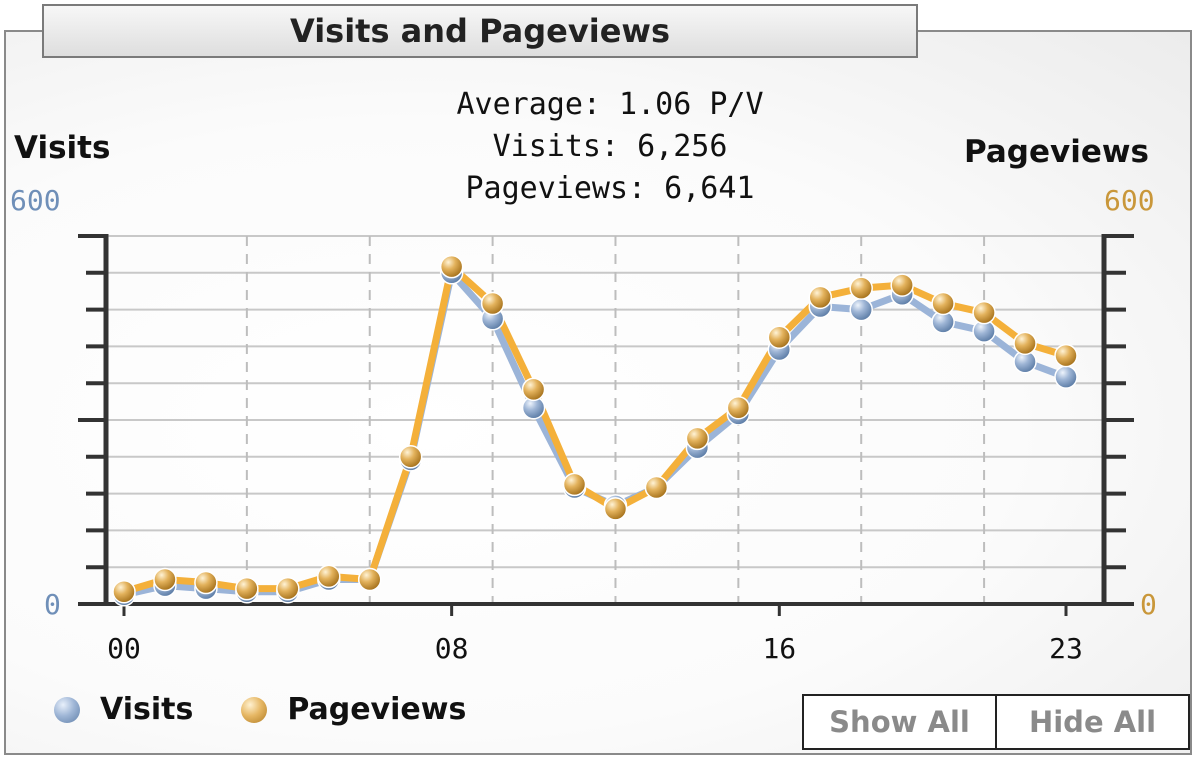 This screenshot has width=1200, height=761. Describe the element at coordinates (1091, 722) in the screenshot. I see `hide-all-button: Hide All` at that location.